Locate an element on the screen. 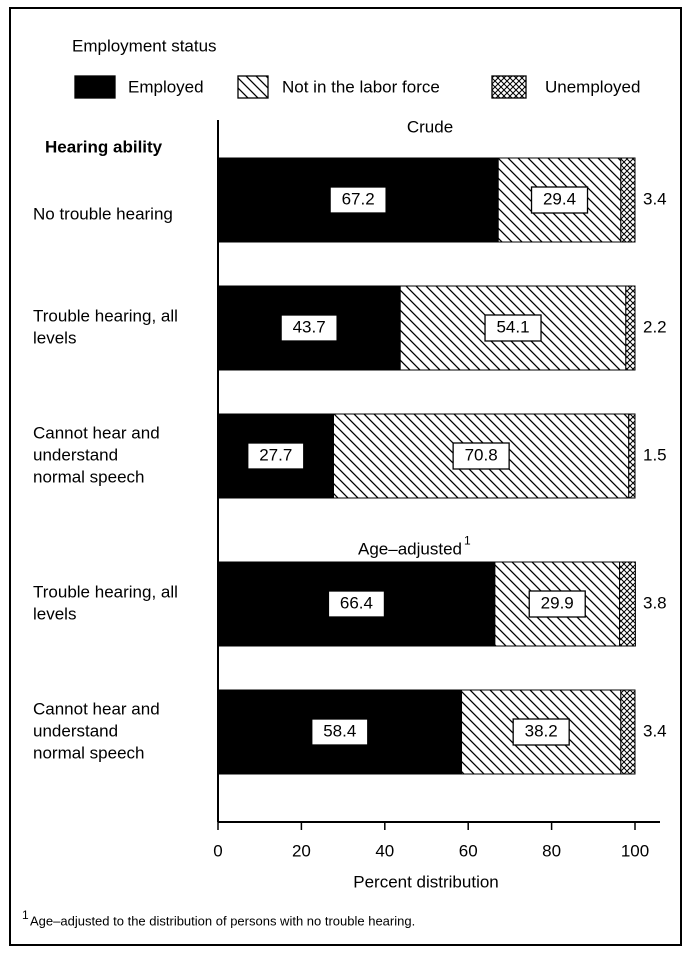 The height and width of the screenshot is (955, 692). value-label: 43.7 is located at coordinates (309, 326).